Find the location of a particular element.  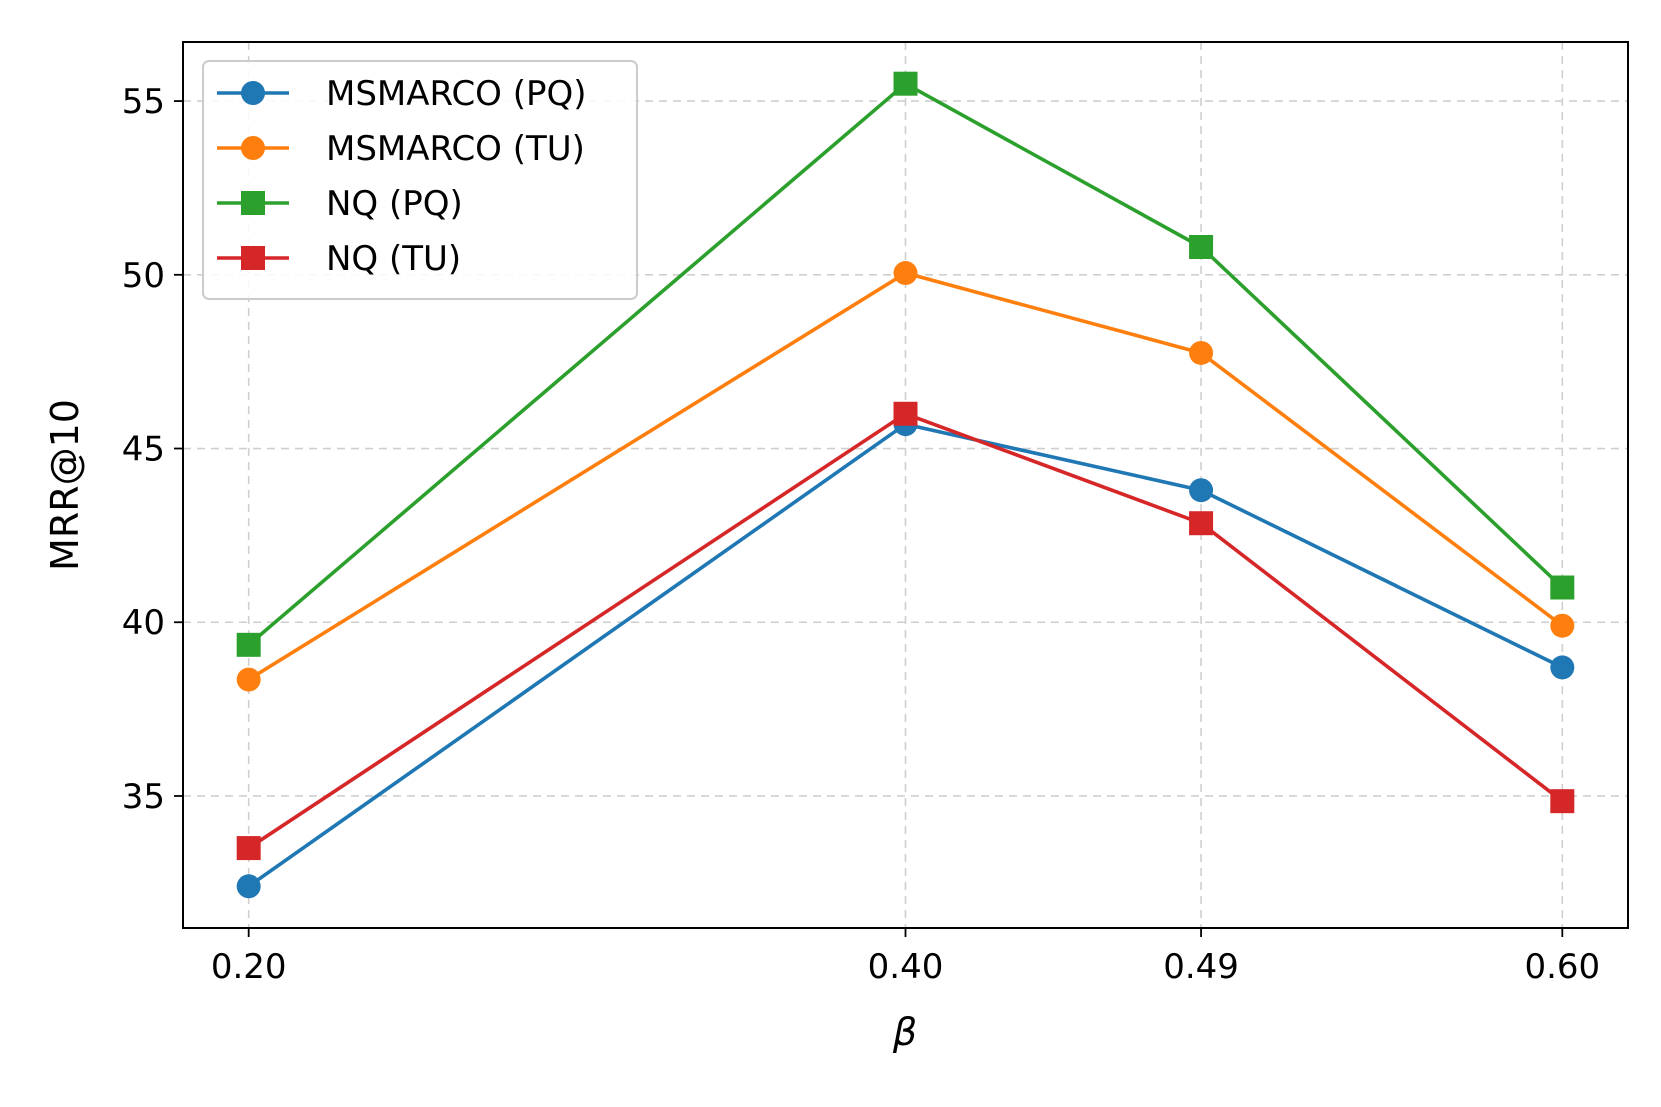

legend-label: MSMARCO (TU) is located at coordinates (455, 149).